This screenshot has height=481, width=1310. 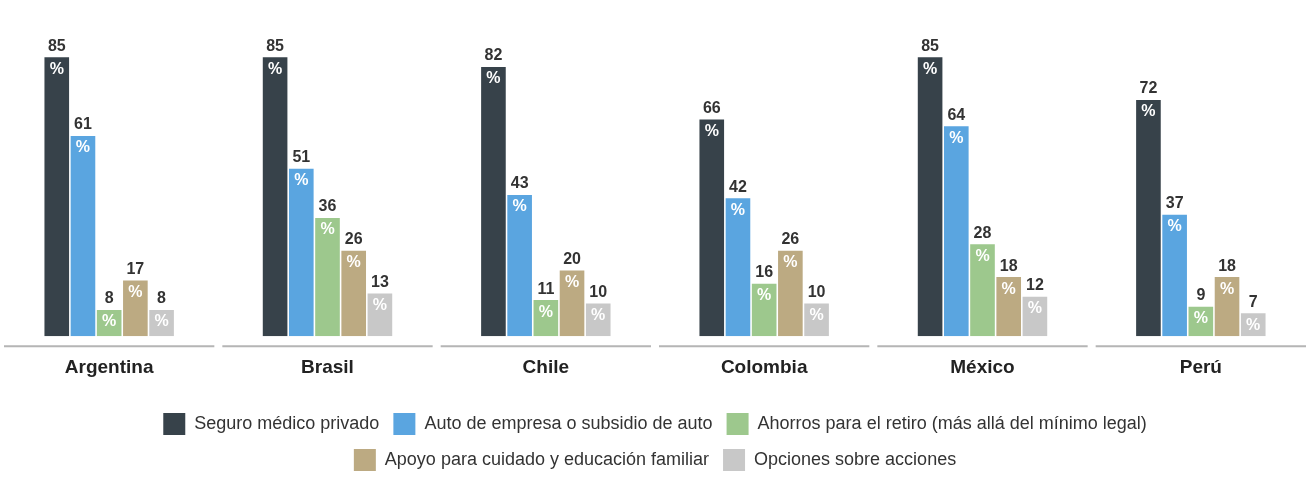 What do you see at coordinates (568, 422) in the screenshot?
I see `legend-label: Auto de empresa o subsidio de auto` at bounding box center [568, 422].